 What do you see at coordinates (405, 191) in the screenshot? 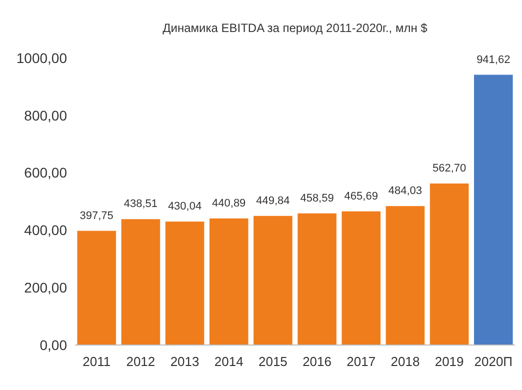
I see `data-label: 484,03` at bounding box center [405, 191].